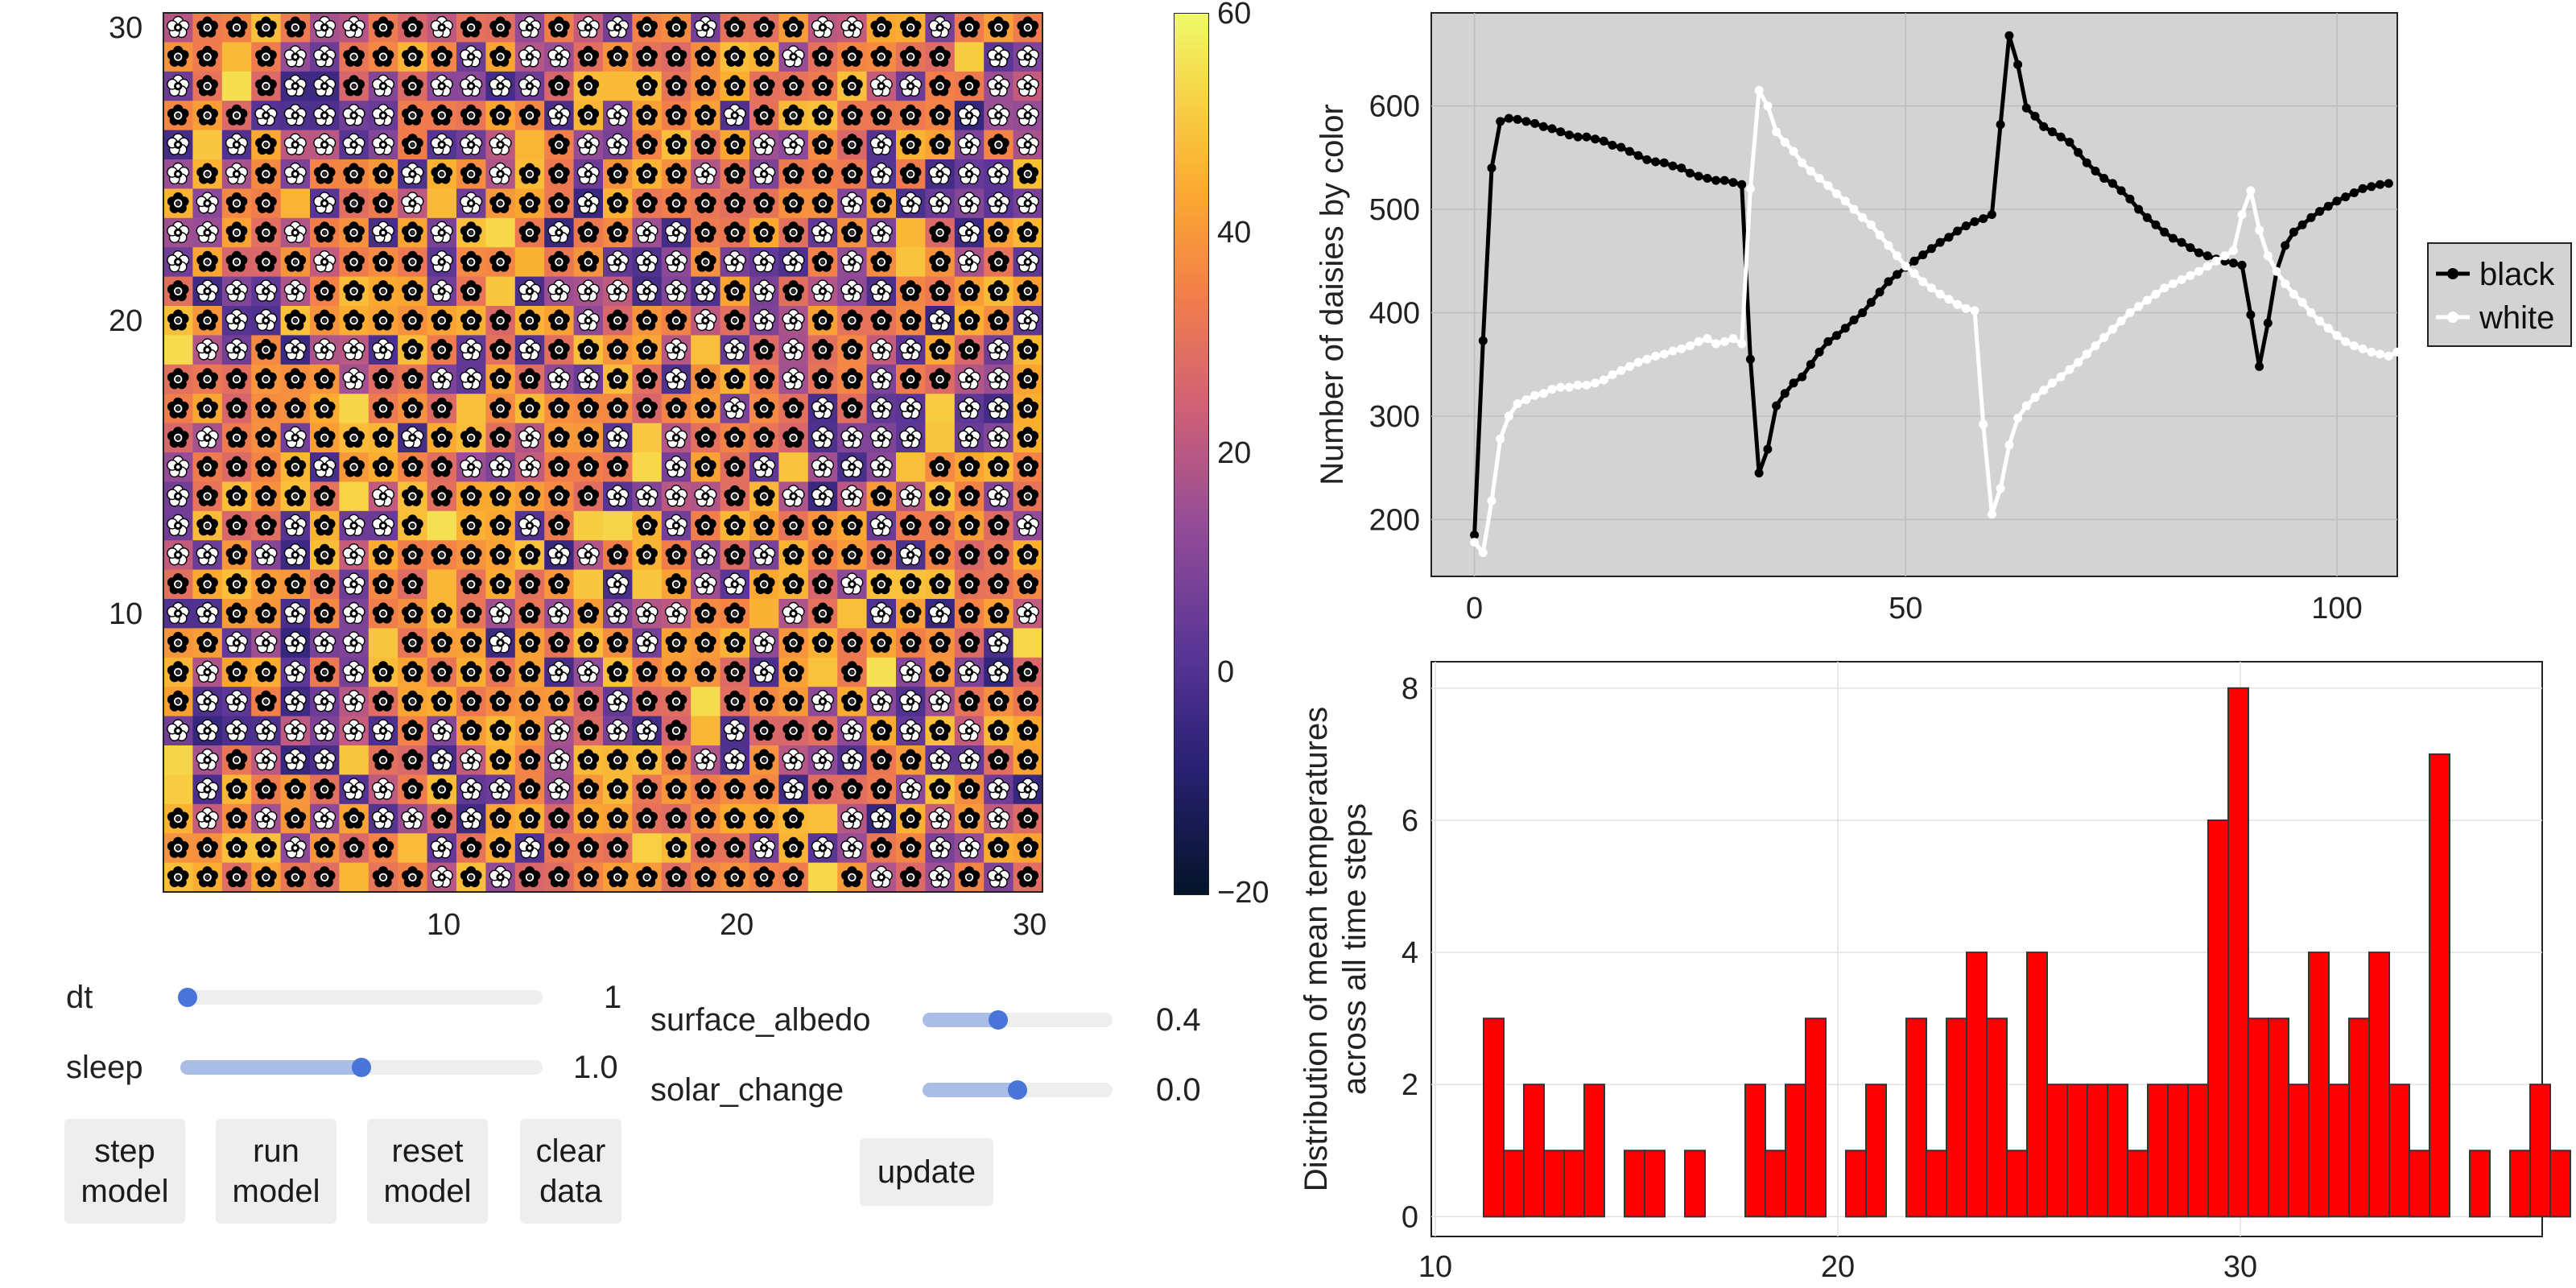 Image resolution: width=2576 pixels, height=1288 pixels. I want to click on sleep-slider-knob, so click(361, 1067).